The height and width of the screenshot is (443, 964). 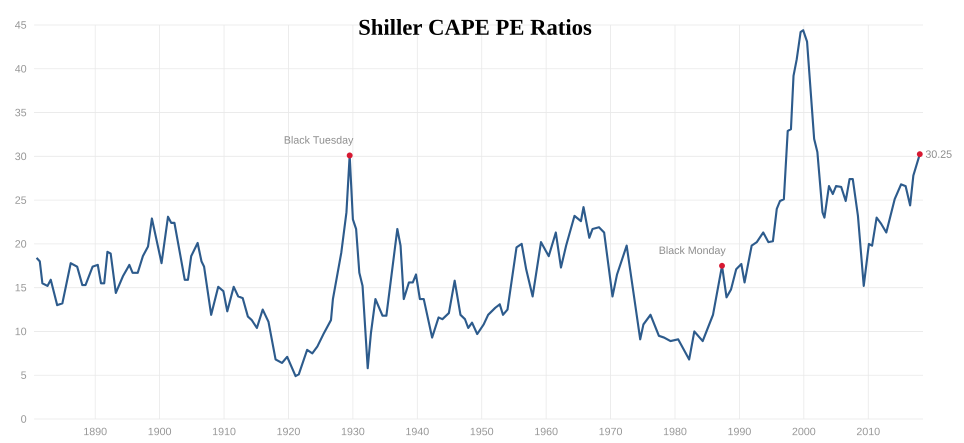 I want to click on y-tick-label: 35, so click(x=20, y=112).